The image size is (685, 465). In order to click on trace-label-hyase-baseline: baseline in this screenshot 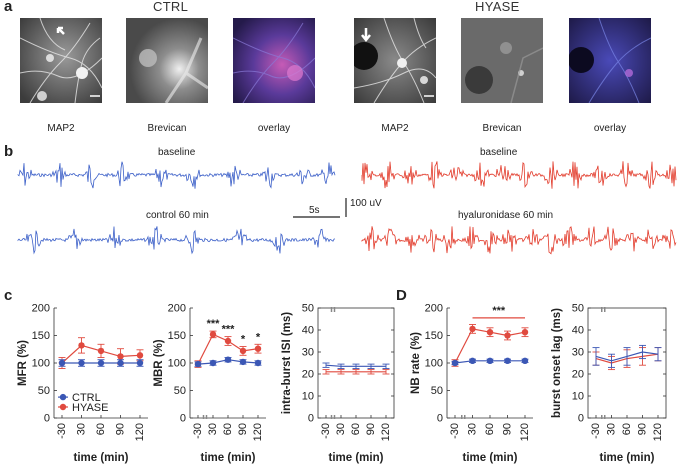, I will do `click(499, 152)`.